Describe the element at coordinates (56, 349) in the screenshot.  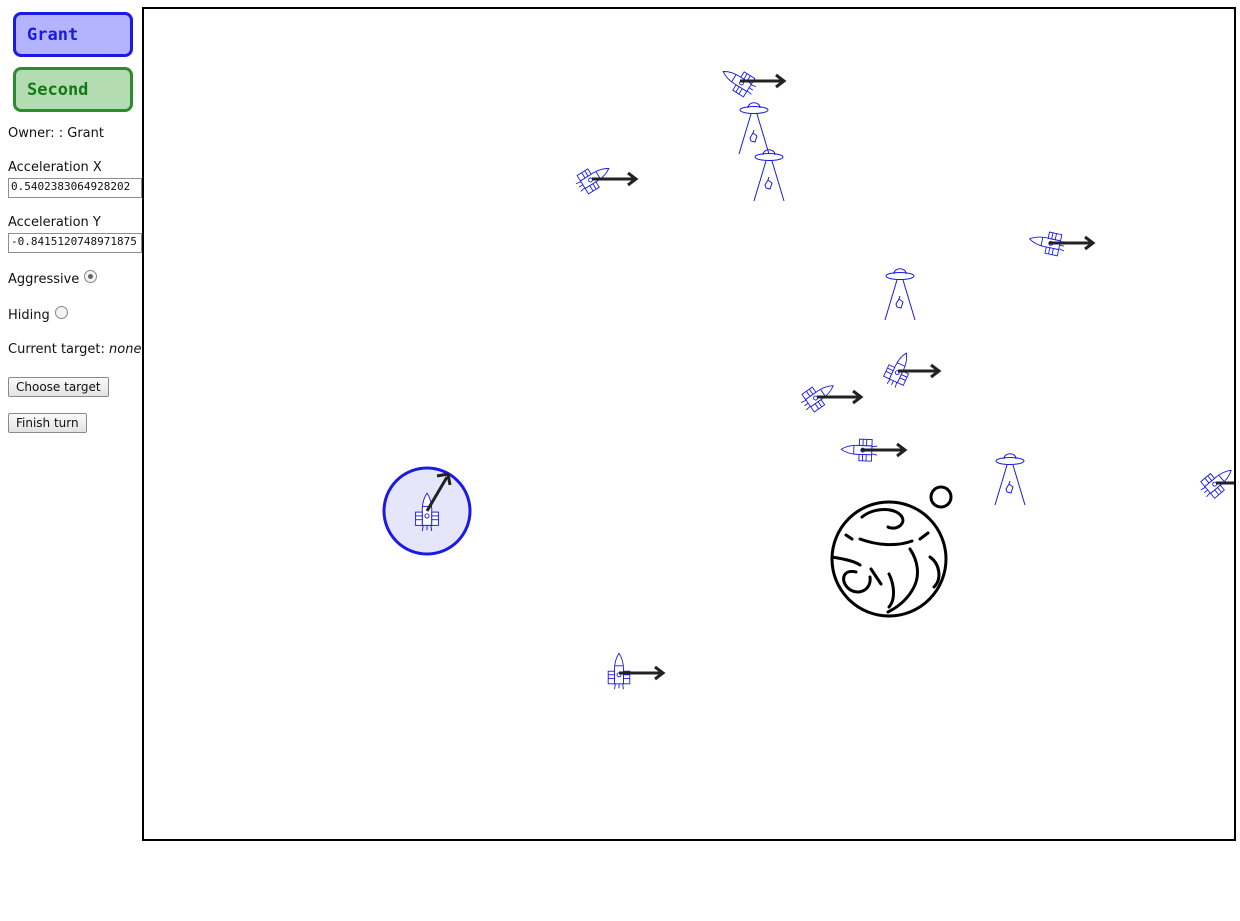
I see `current-target-label: Current target:` at that location.